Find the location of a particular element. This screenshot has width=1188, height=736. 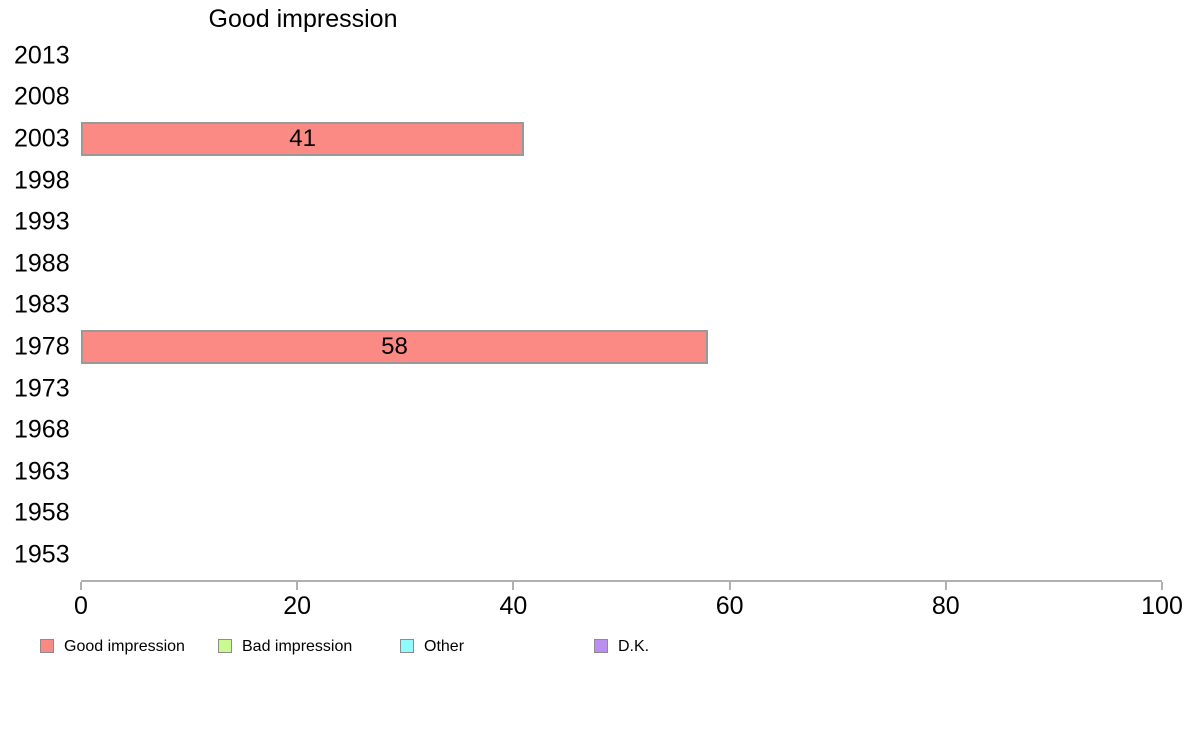

chart-row: 1993 is located at coordinates (594, 222).